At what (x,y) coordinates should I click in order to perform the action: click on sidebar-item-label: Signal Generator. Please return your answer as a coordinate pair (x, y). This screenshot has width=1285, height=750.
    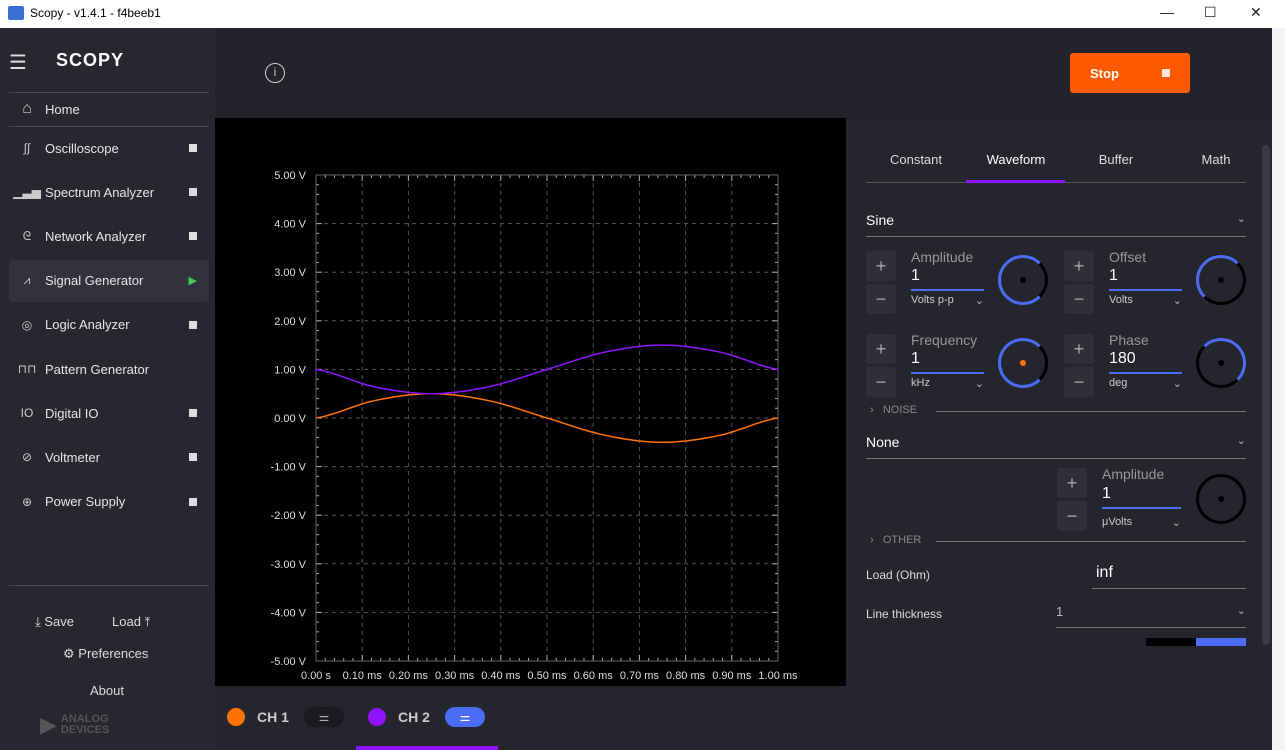
    Looking at the image, I should click on (94, 281).